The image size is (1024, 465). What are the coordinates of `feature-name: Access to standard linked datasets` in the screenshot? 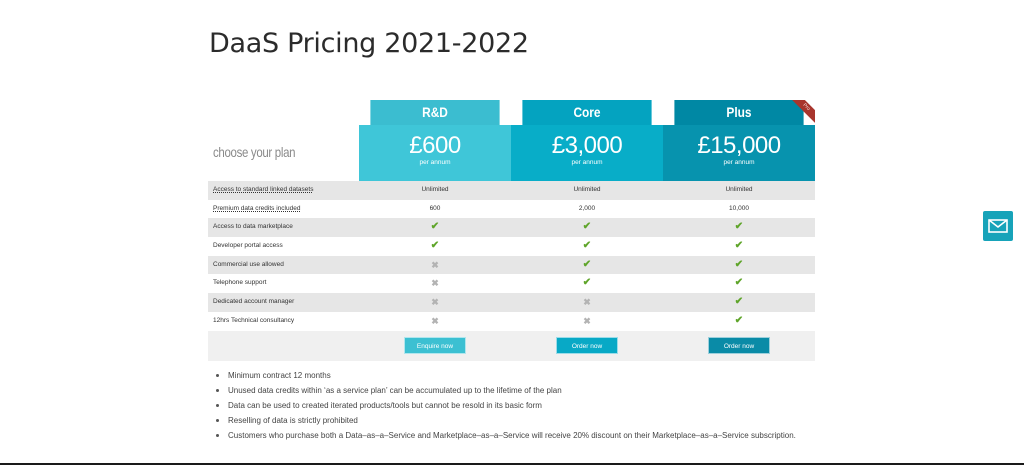 It's located at (283, 190).